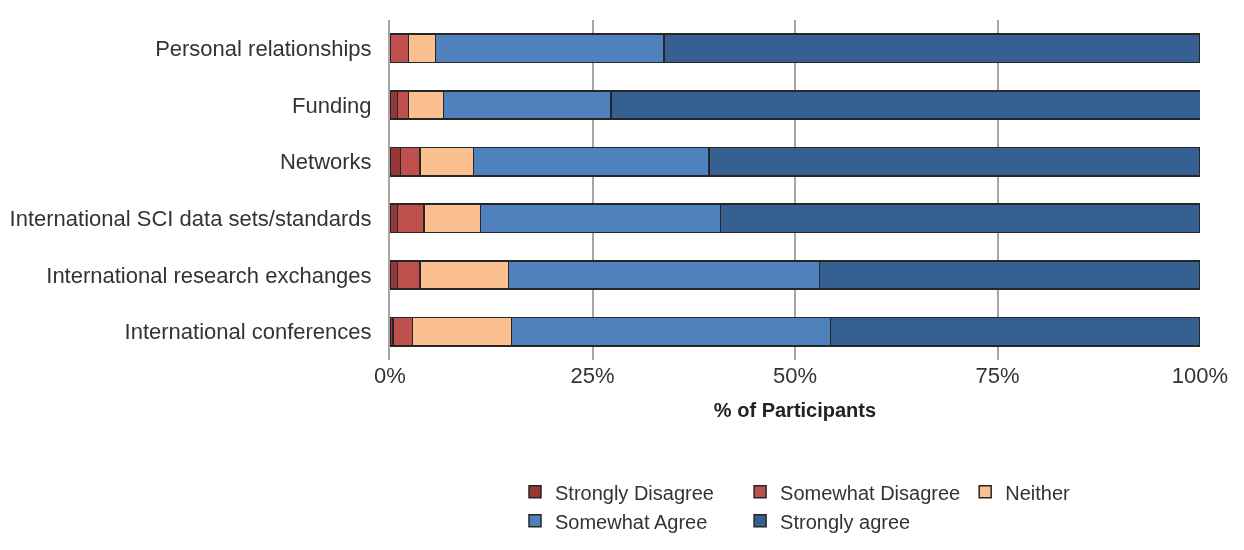 The image size is (1244, 550). Describe the element at coordinates (997, 375) in the screenshot. I see `x-tick-label: 75%` at that location.